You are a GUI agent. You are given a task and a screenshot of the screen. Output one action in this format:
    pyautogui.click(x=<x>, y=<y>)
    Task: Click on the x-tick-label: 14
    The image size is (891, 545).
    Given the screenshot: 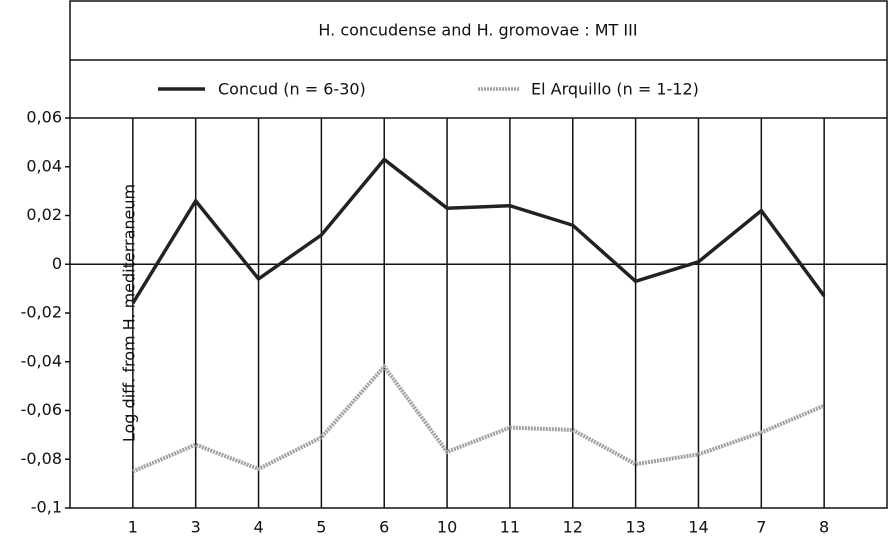 What is the action you would take?
    pyautogui.click(x=698, y=527)
    